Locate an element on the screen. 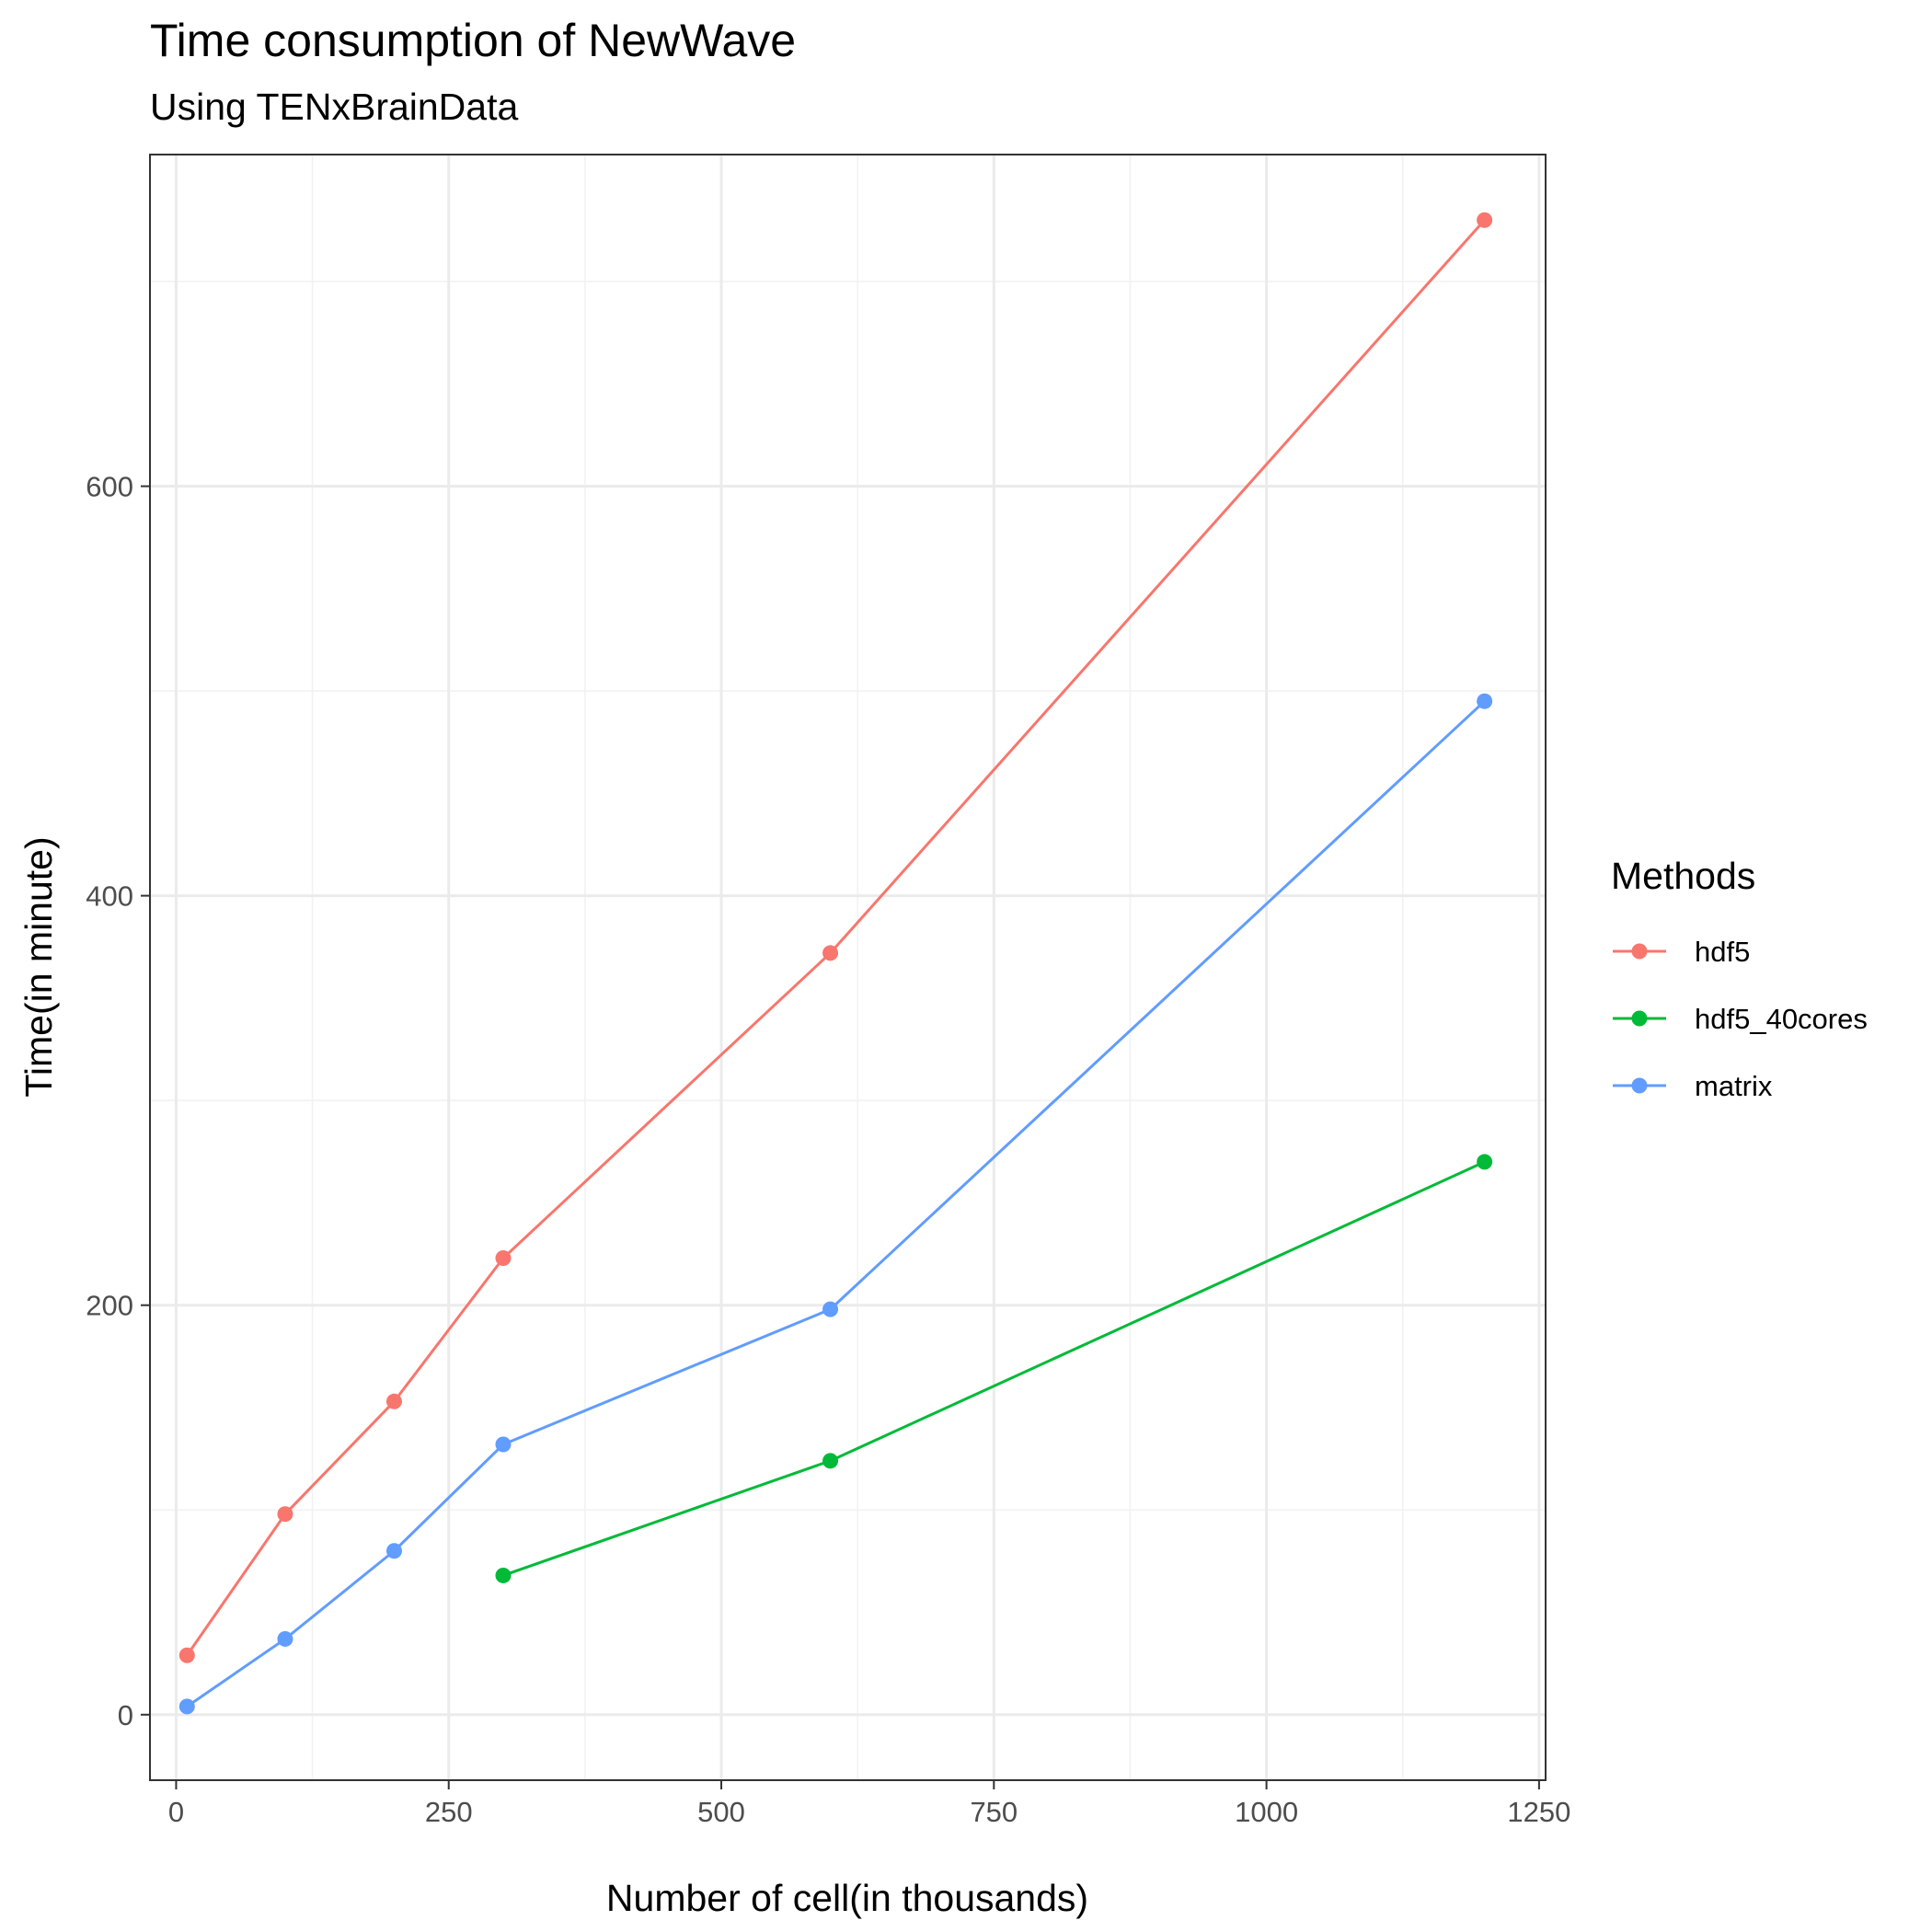 This screenshot has height=1932, width=1932. chart-subtitle: Using TENxBrainData is located at coordinates (334, 107).